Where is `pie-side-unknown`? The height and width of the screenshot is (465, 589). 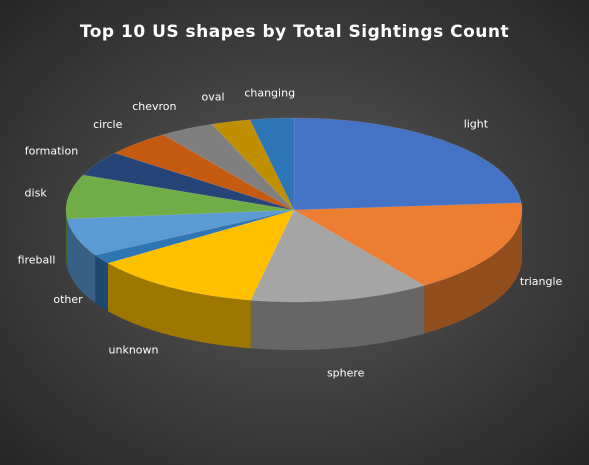
pie-side-unknown is located at coordinates (179, 306).